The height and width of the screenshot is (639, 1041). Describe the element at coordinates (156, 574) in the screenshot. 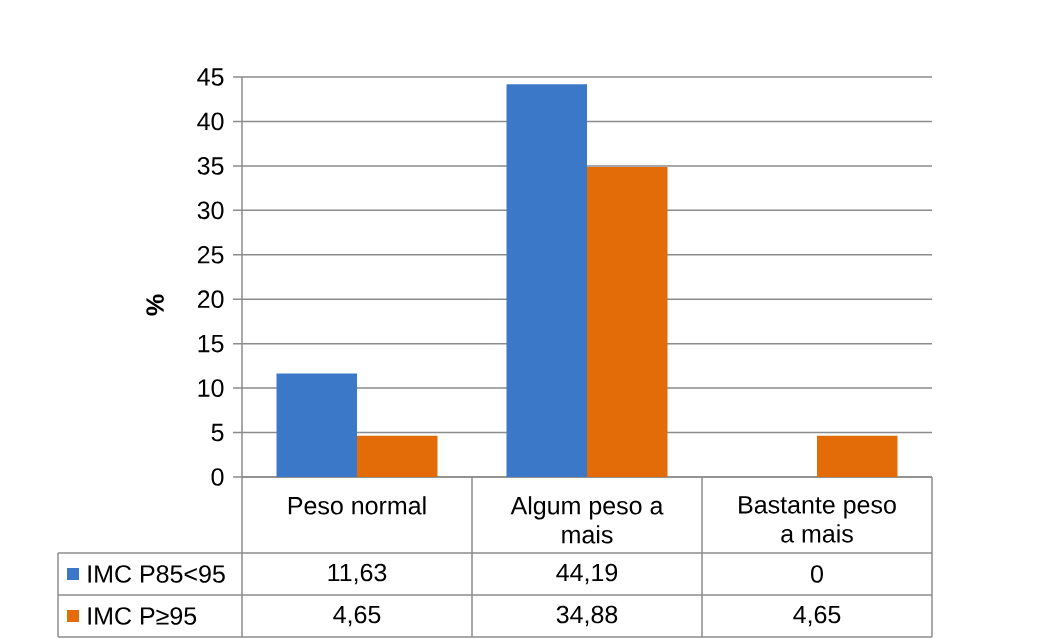

I see `legend-label: IMC P85<95` at that location.